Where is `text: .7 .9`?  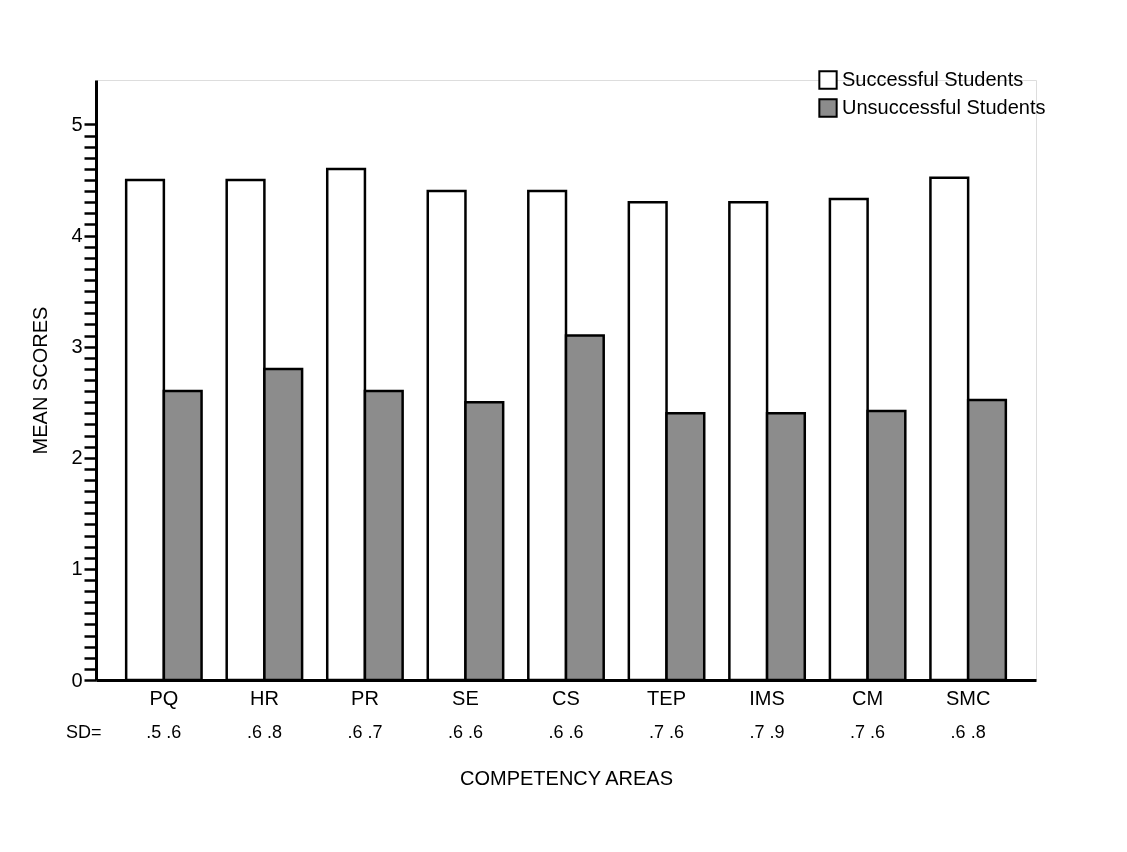 text: .7 .9 is located at coordinates (767, 732).